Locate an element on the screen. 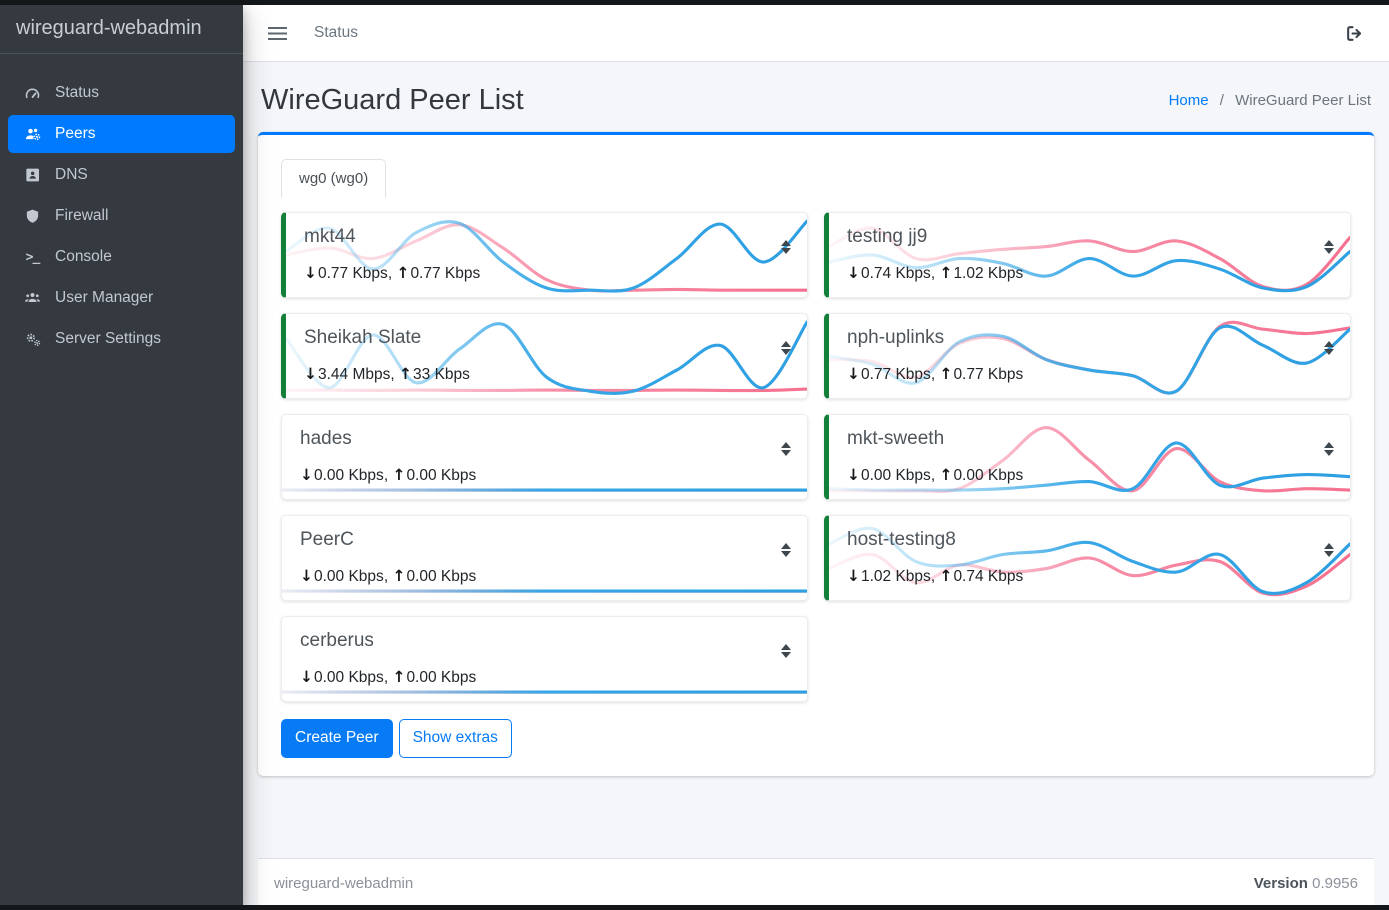  peer-card: PeerC ↓0.00 Kbps, ↑0.00 Kbps is located at coordinates (544, 558).